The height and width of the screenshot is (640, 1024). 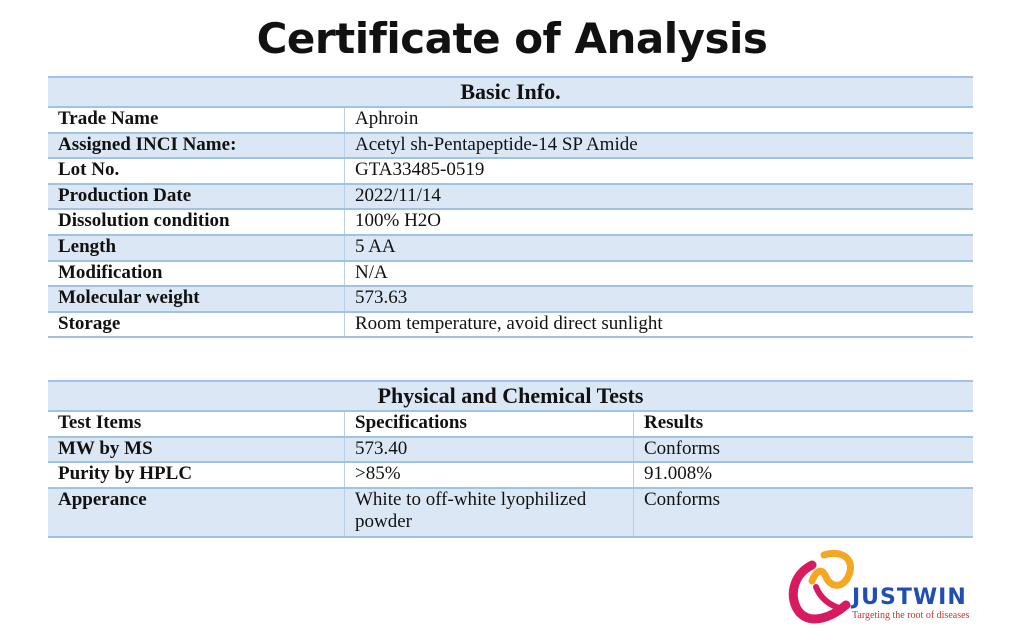 I want to click on column-header: Specifications, so click(x=489, y=424).